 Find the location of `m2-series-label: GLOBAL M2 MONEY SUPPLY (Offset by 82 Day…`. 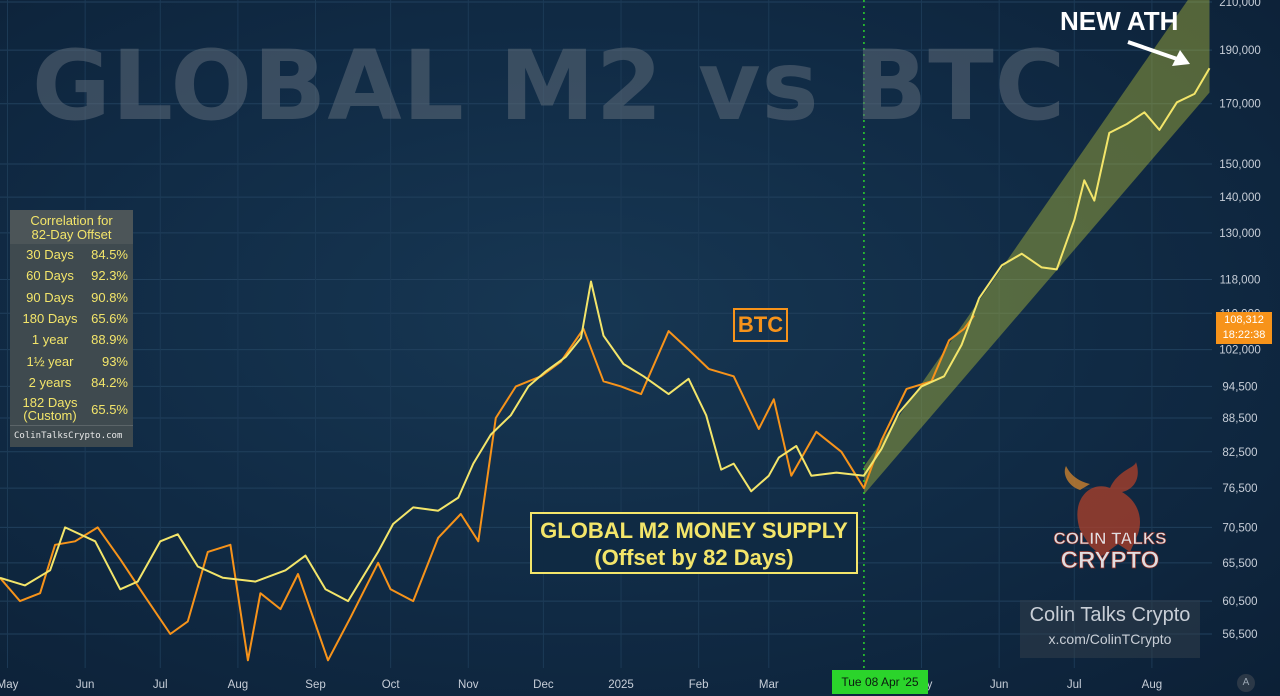

m2-series-label: GLOBAL M2 MONEY SUPPLY (Offset by 82 Day… is located at coordinates (694, 543).